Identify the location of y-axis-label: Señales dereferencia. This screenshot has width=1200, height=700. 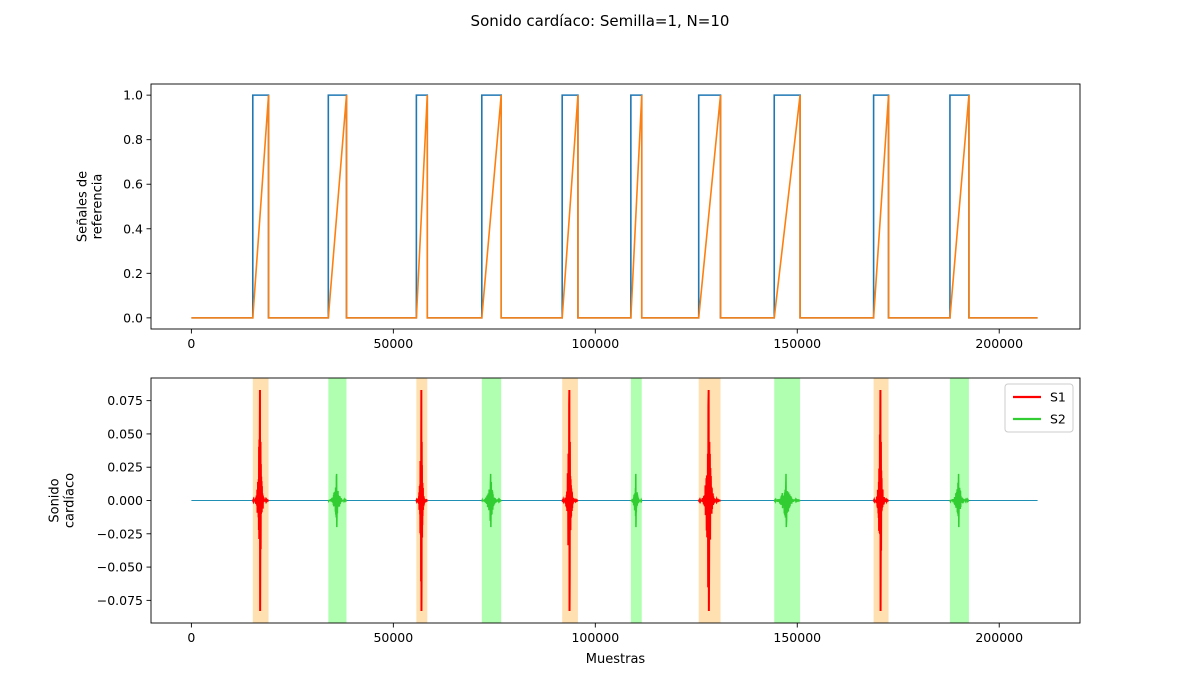
(91, 206).